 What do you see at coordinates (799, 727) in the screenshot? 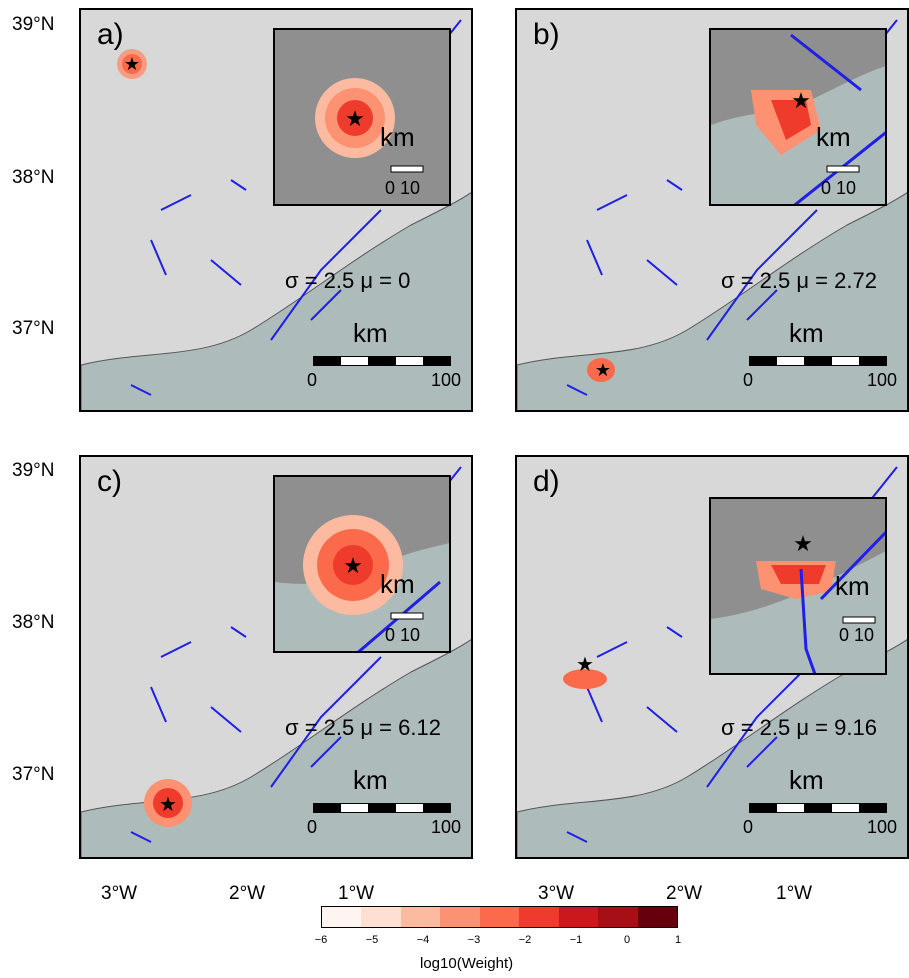
I see `param-text: σ = 2.5 μ = 9.16` at bounding box center [799, 727].